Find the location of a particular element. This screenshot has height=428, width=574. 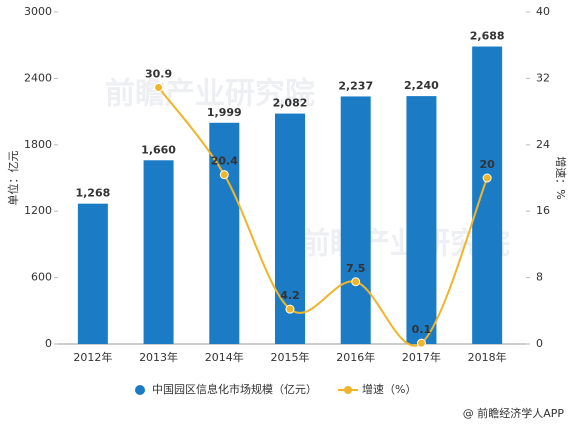

line-value-label: 30.9 is located at coordinates (158, 74).